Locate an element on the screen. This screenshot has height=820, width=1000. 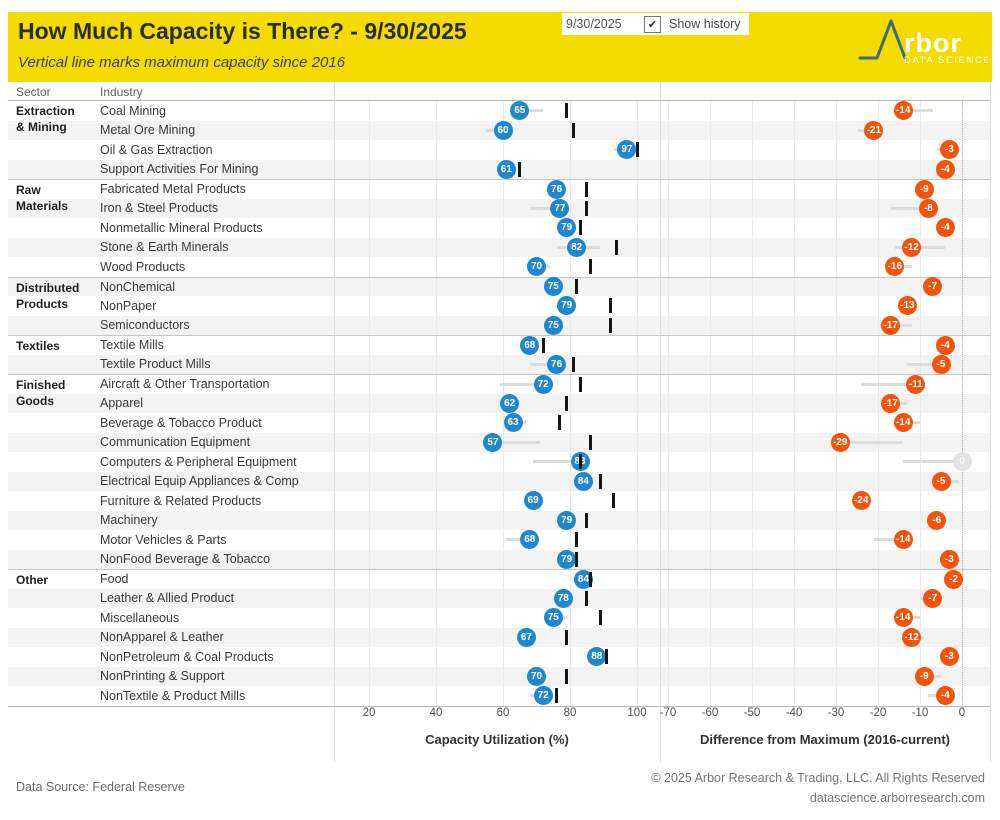
utilization-panel-cell: 79 is located at coordinates (497, 228).